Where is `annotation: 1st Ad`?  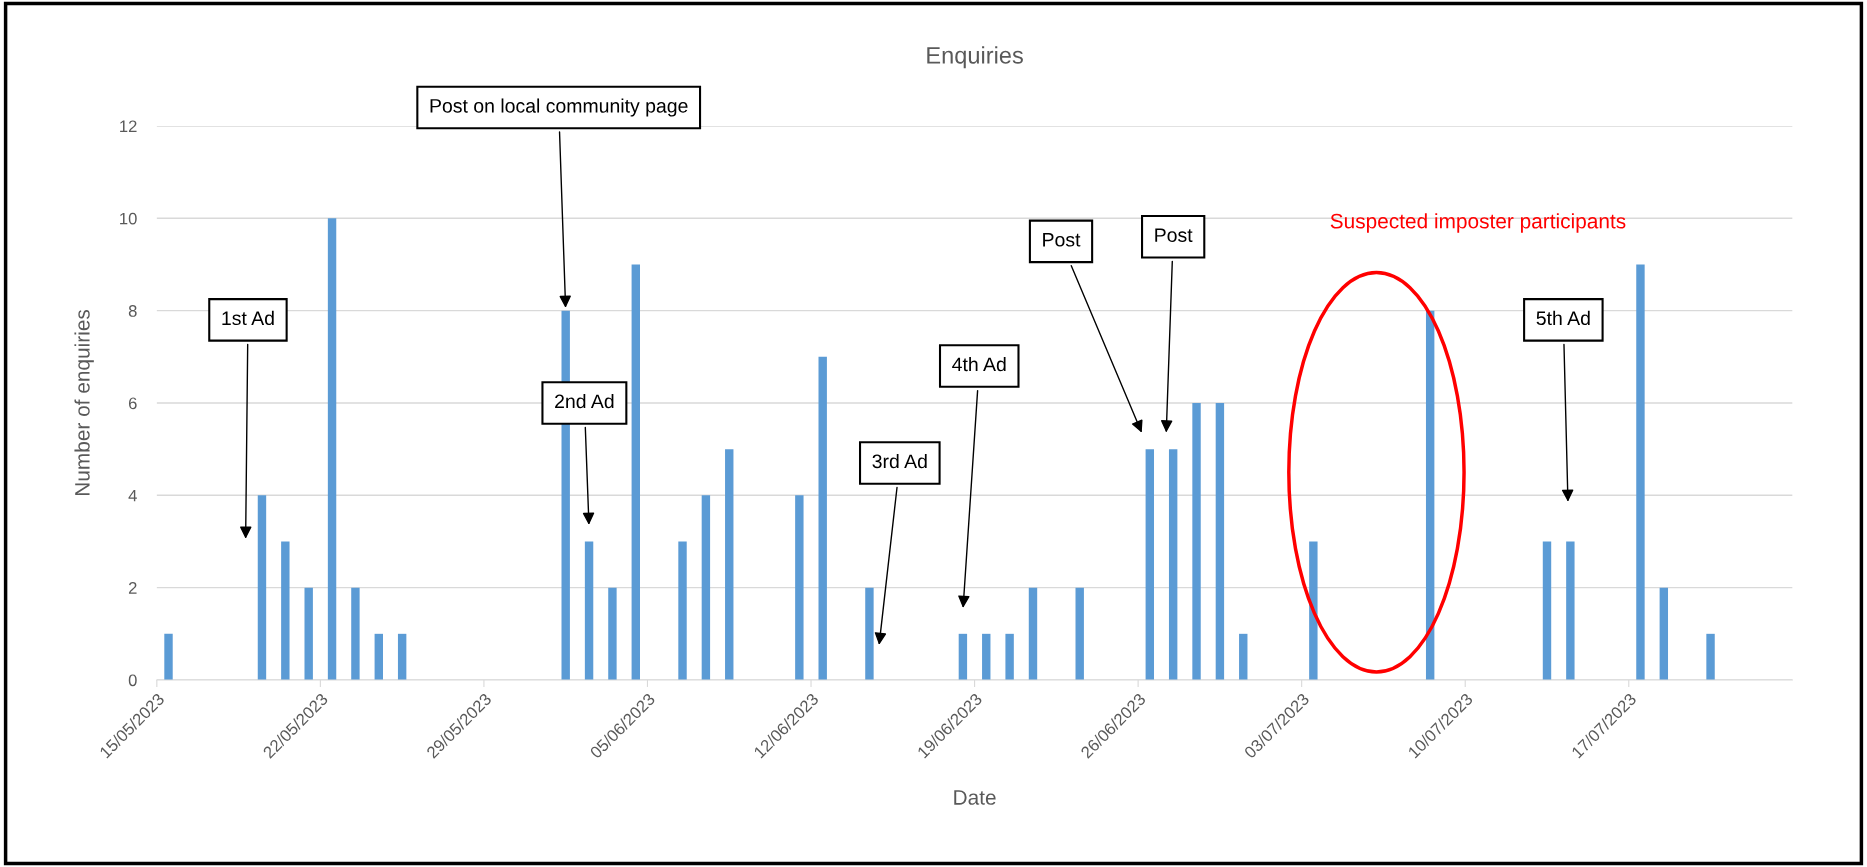 annotation: 1st Ad is located at coordinates (248, 318).